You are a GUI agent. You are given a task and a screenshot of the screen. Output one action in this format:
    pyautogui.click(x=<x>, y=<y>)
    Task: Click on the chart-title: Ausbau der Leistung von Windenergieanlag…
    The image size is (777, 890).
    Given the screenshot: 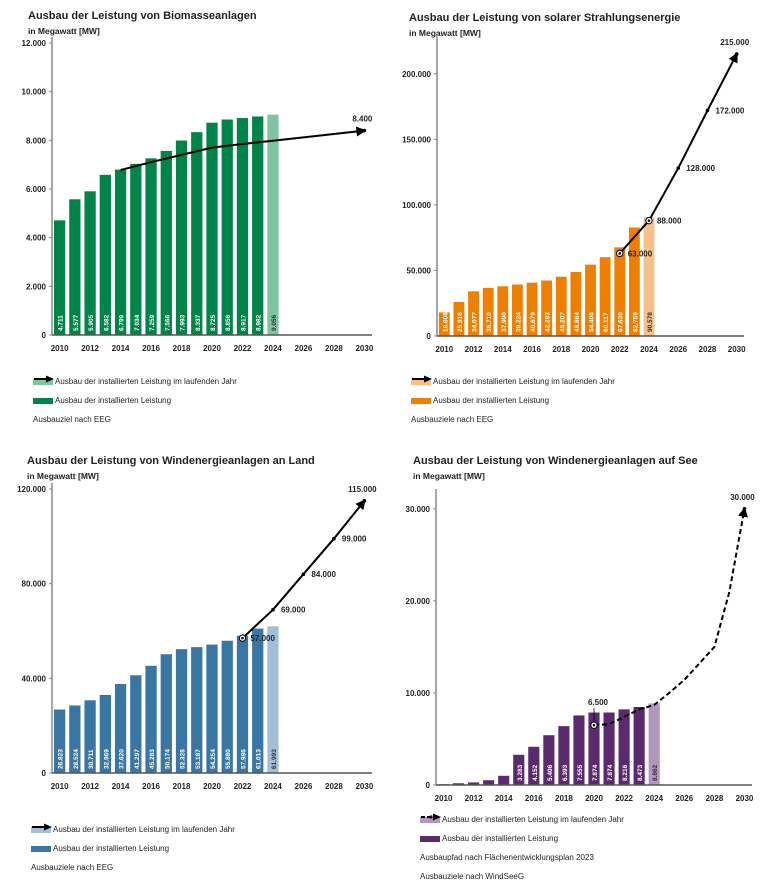 What is the action you would take?
    pyautogui.click(x=171, y=461)
    